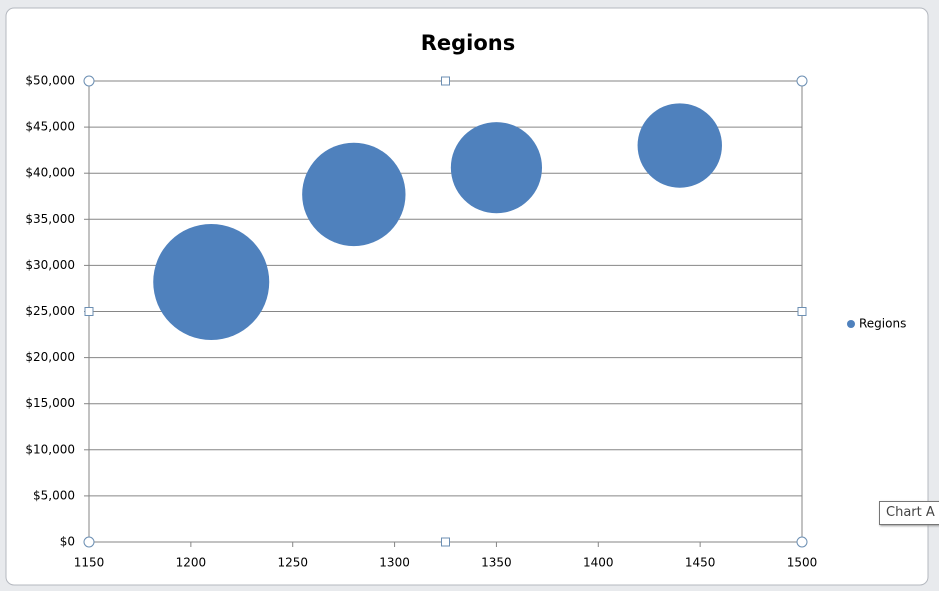 This screenshot has height=591, width=939. What do you see at coordinates (50, 81) in the screenshot?
I see `y-tick-label: $50,000` at bounding box center [50, 81].